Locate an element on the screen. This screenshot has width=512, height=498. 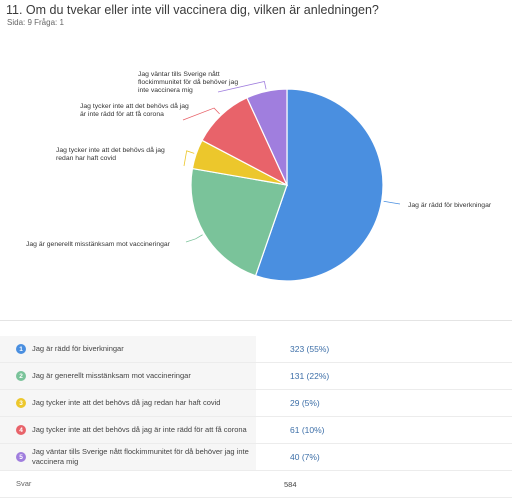
option-label: Jag är rädd för biverkningar is located at coordinates (78, 348).